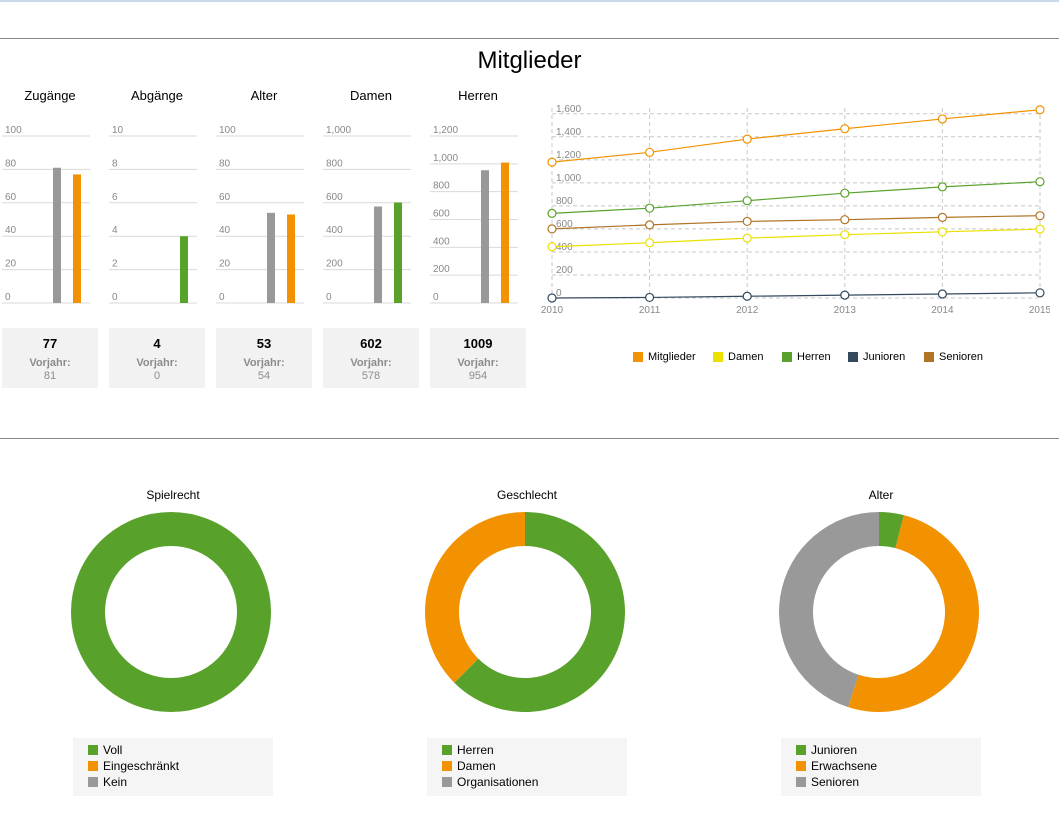  Describe the element at coordinates (157, 343) in the screenshot. I see `stat-value: 4` at that location.